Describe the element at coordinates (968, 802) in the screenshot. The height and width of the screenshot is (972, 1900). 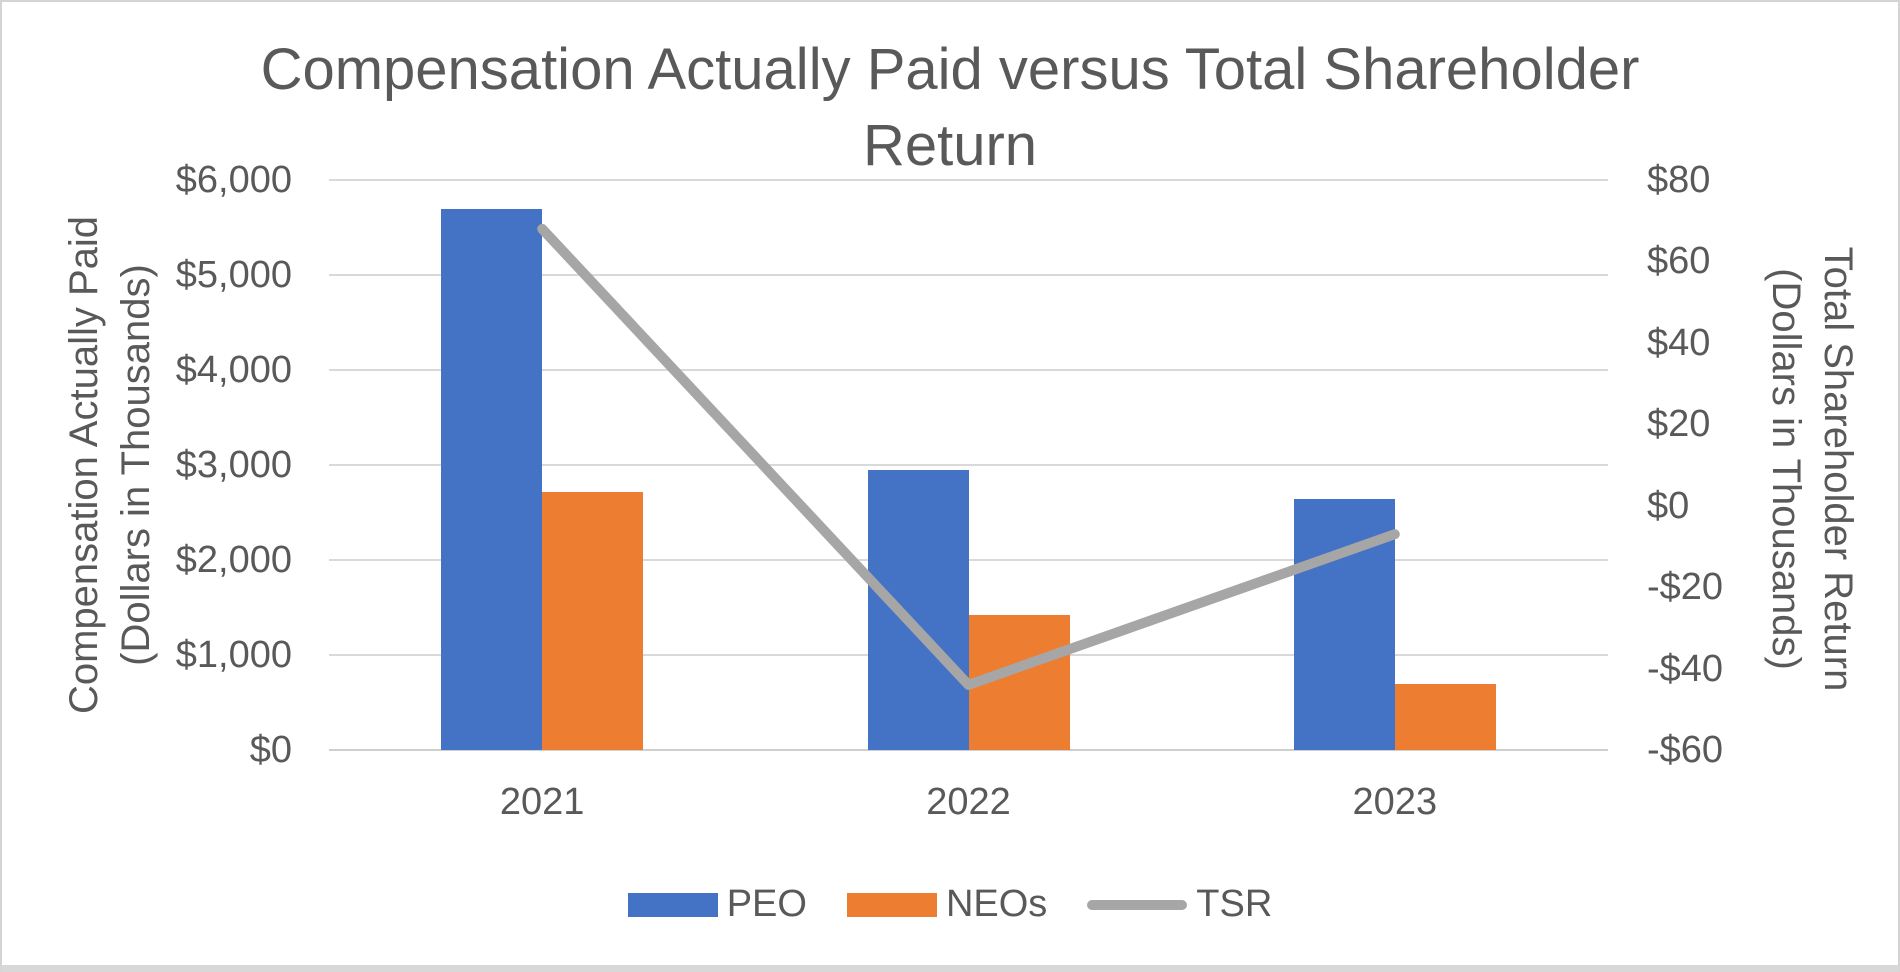
I see `x-axis-label-2022: 2022` at that location.